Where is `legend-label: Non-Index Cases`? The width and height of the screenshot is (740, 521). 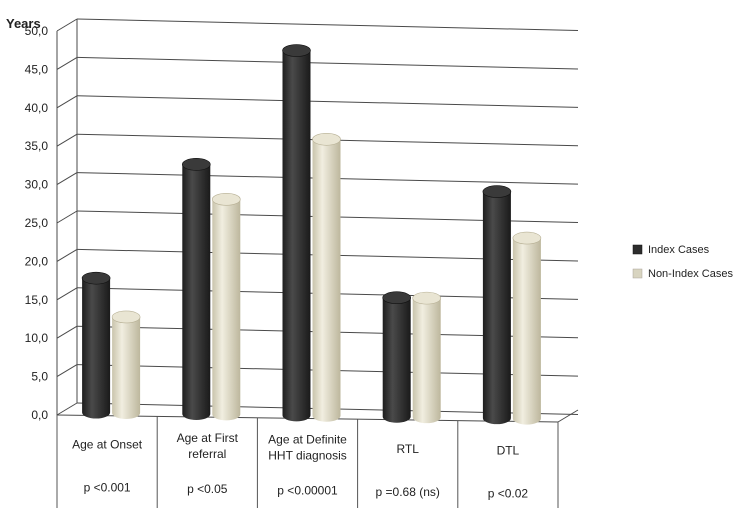 legend-label: Non-Index Cases is located at coordinates (690, 274).